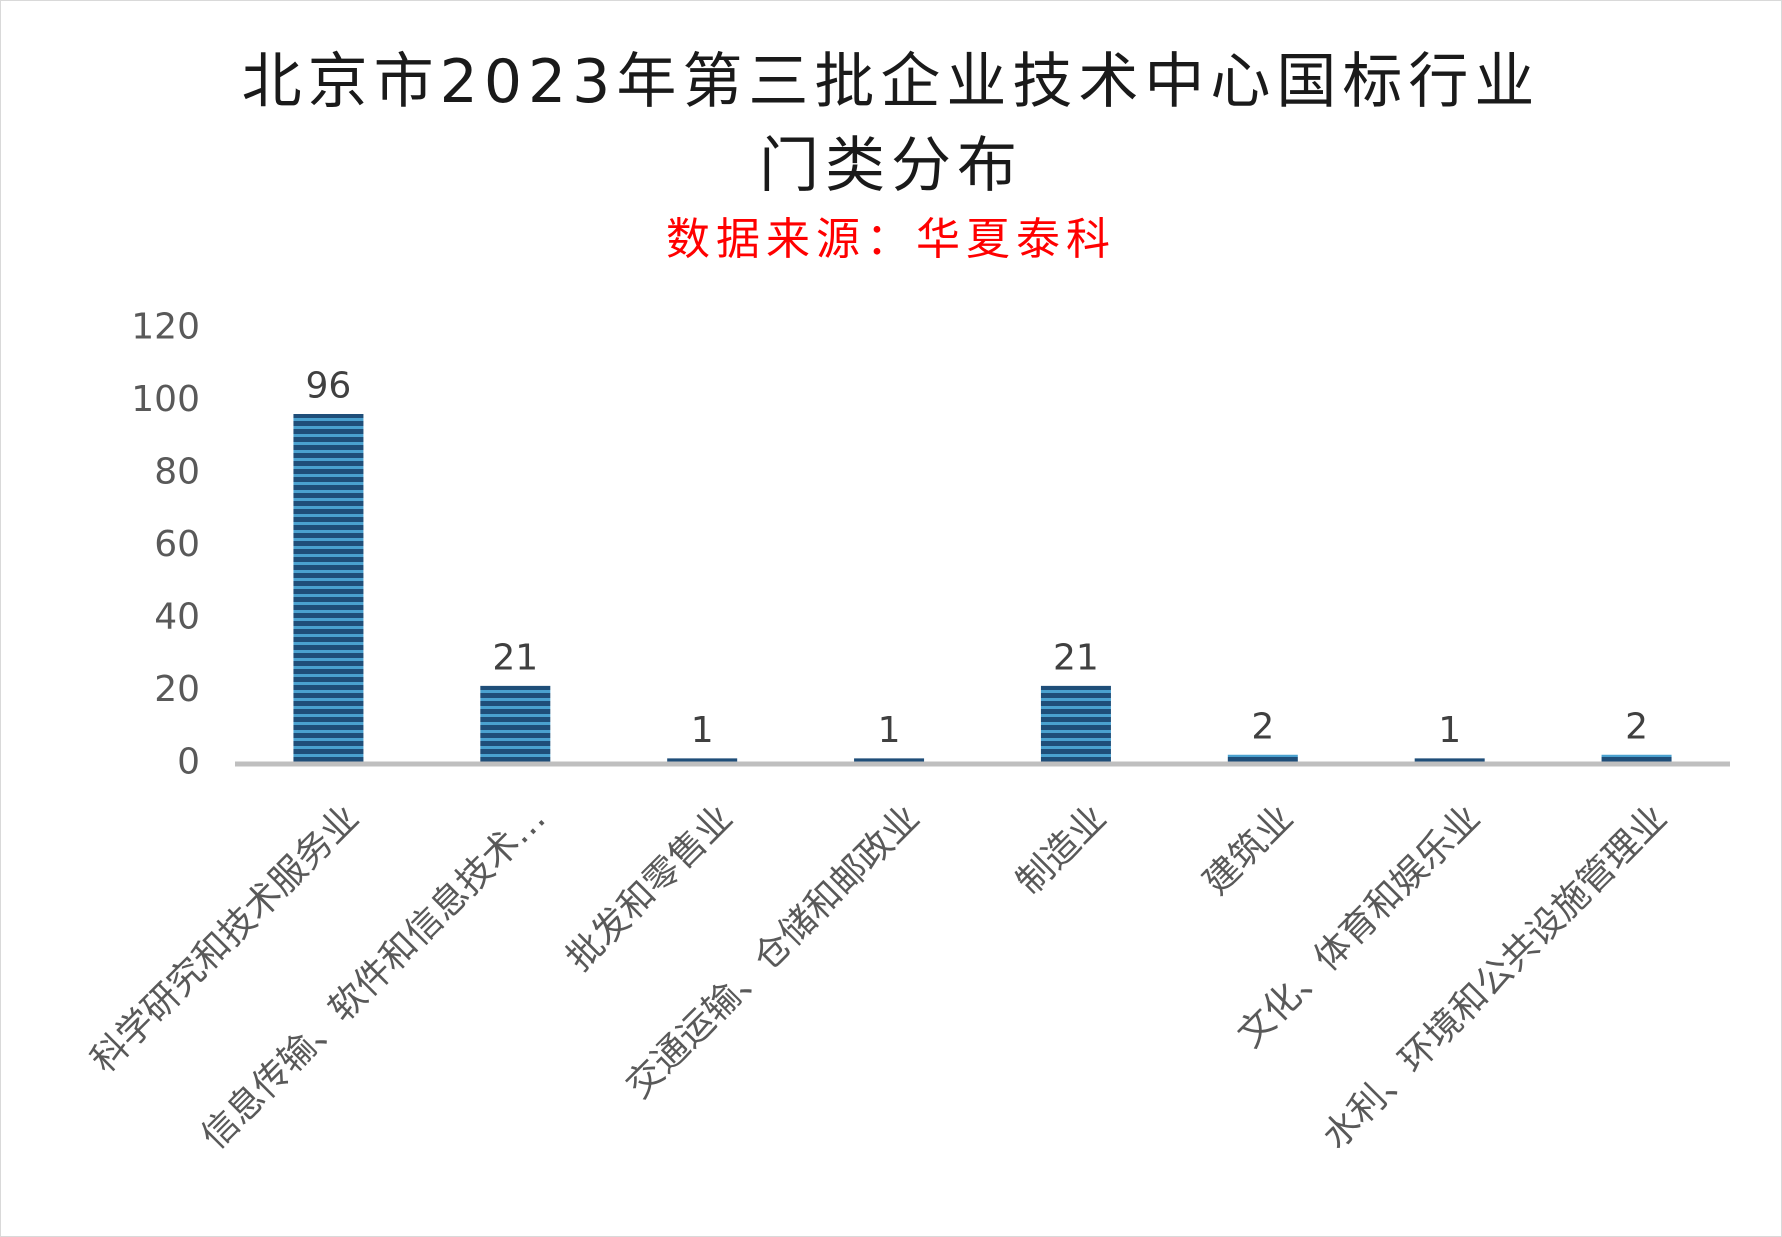  What do you see at coordinates (188, 762) in the screenshot?
I see `y-tick-label: 0` at bounding box center [188, 762].